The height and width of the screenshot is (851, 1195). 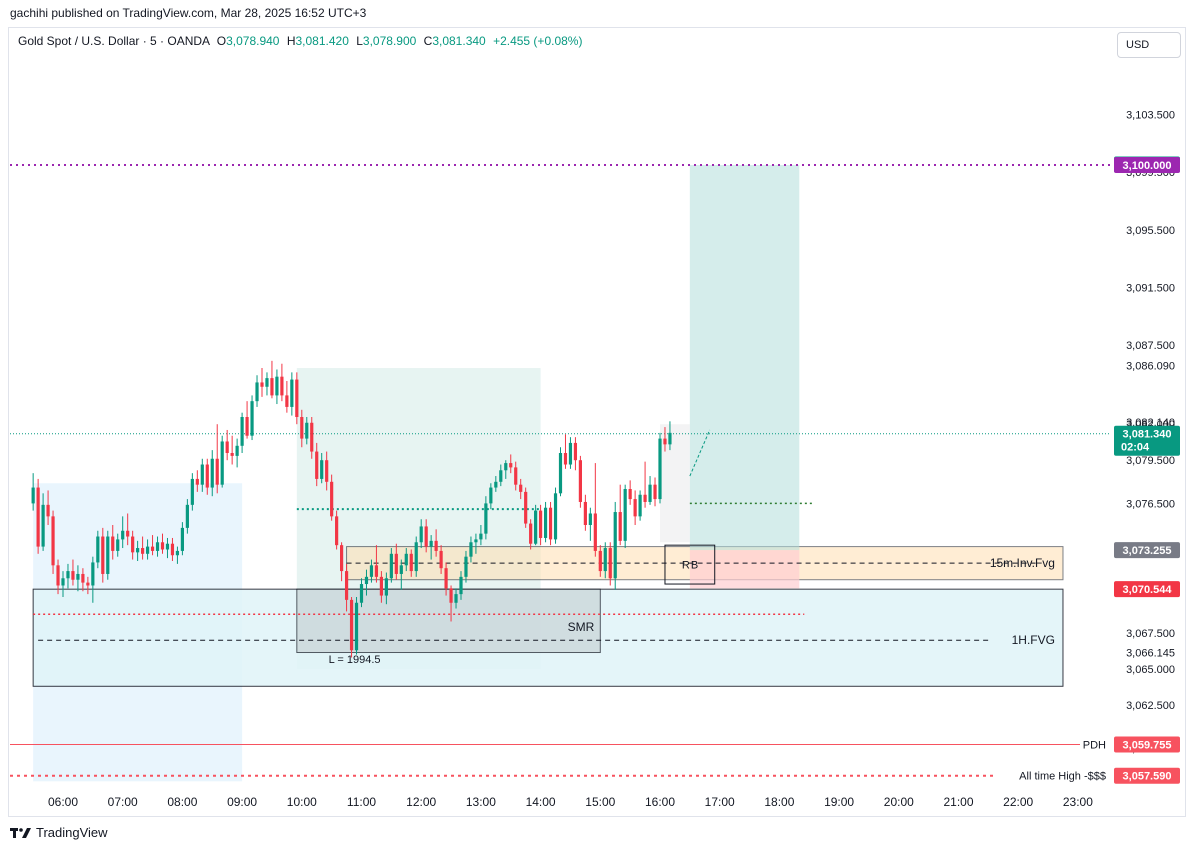 What do you see at coordinates (59, 832) in the screenshot?
I see `footer-brand: TradingView` at bounding box center [59, 832].